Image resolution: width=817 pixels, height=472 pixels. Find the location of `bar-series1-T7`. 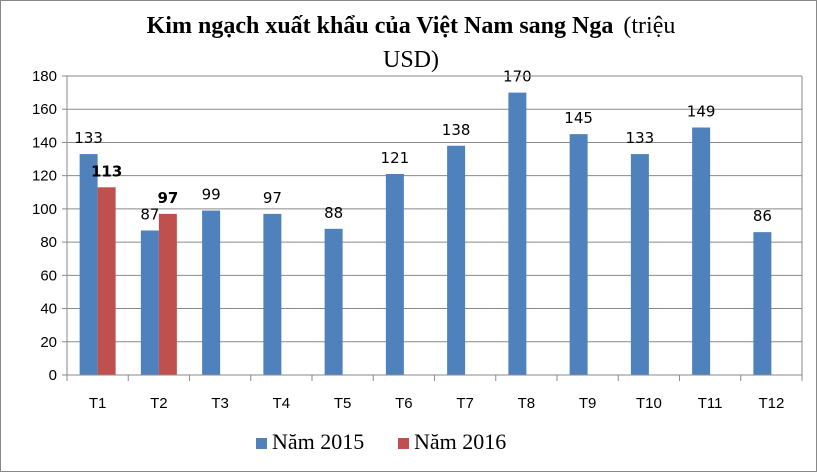

bar-series1-T7 is located at coordinates (456, 260).